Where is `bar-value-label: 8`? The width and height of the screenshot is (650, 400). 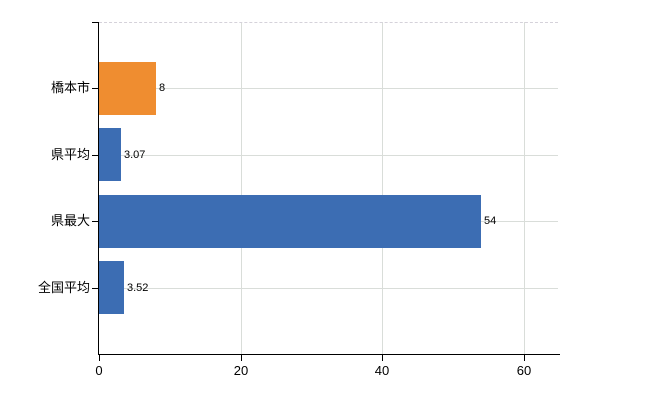 bar-value-label: 8 is located at coordinates (162, 88).